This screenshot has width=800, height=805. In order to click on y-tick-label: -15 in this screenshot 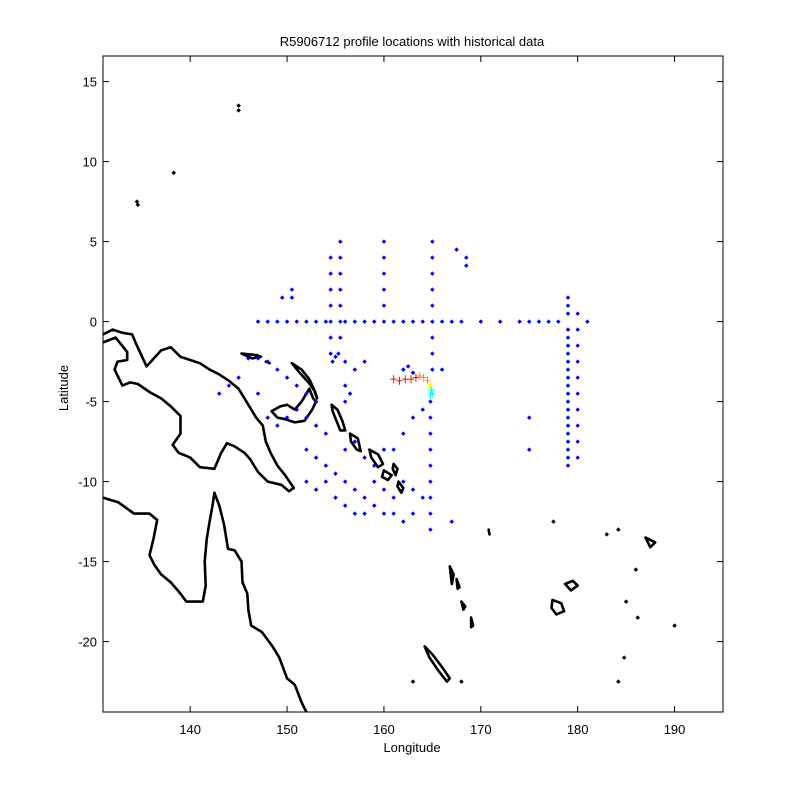, I will do `click(87, 562)`.